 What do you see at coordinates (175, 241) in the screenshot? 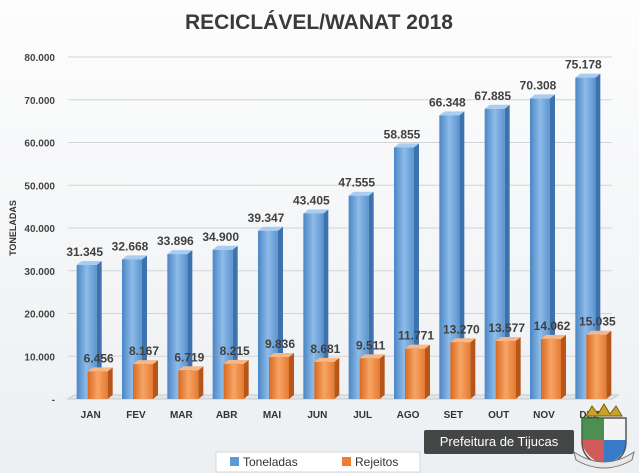
I see `data-label: 33.896` at bounding box center [175, 241].